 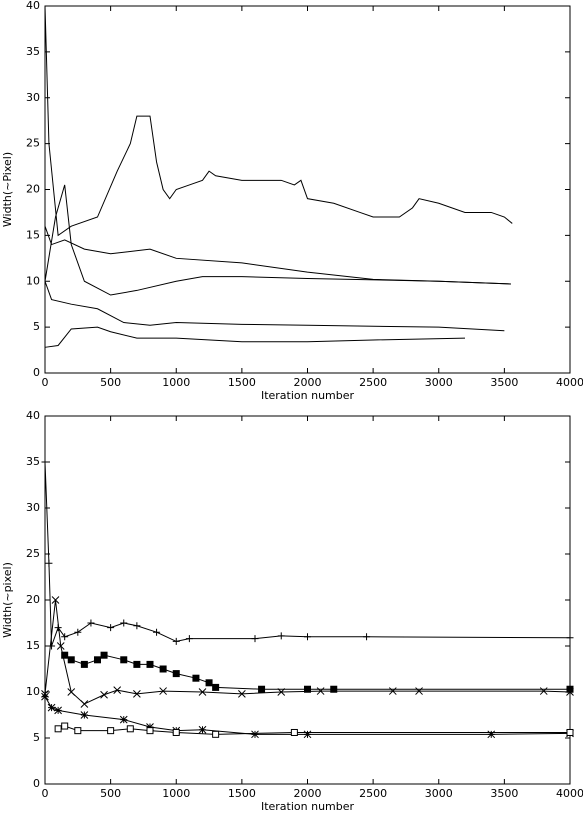 I want to click on y-axis-label: Width(~pixel), so click(x=7, y=600).